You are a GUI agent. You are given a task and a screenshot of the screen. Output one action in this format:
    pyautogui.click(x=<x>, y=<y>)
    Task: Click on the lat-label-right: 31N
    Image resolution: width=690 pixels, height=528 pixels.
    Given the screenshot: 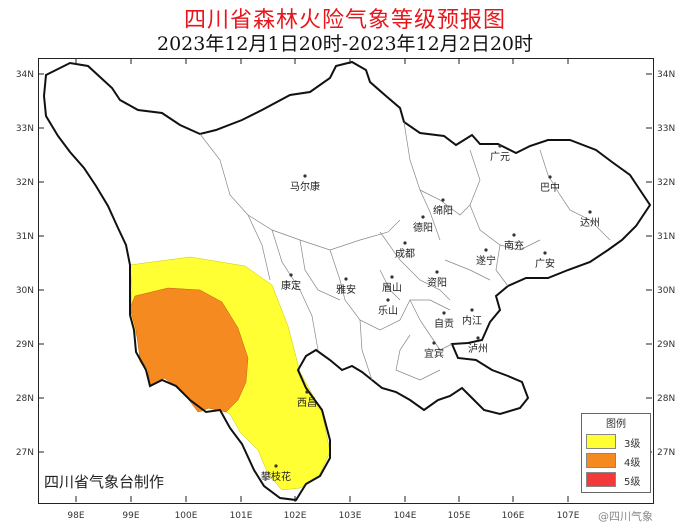 What is the action you would take?
    pyautogui.click(x=666, y=237)
    